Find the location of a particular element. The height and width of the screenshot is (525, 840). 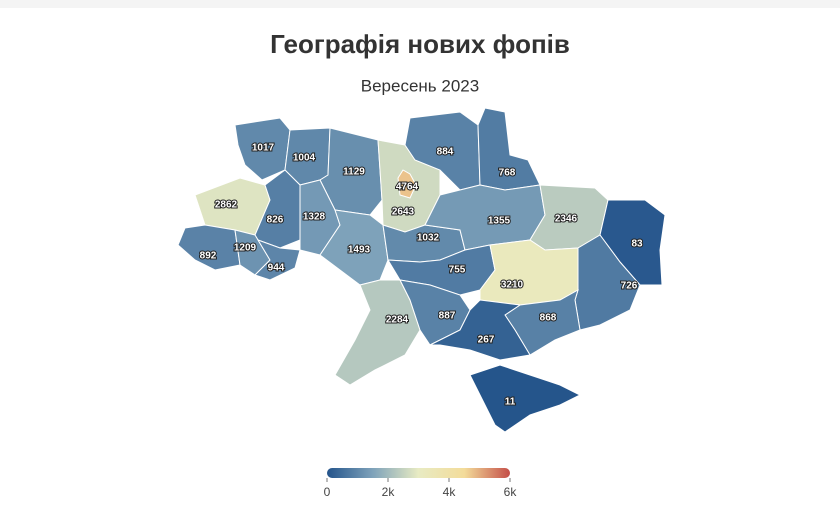

region-label: 755 is located at coordinates (457, 270).